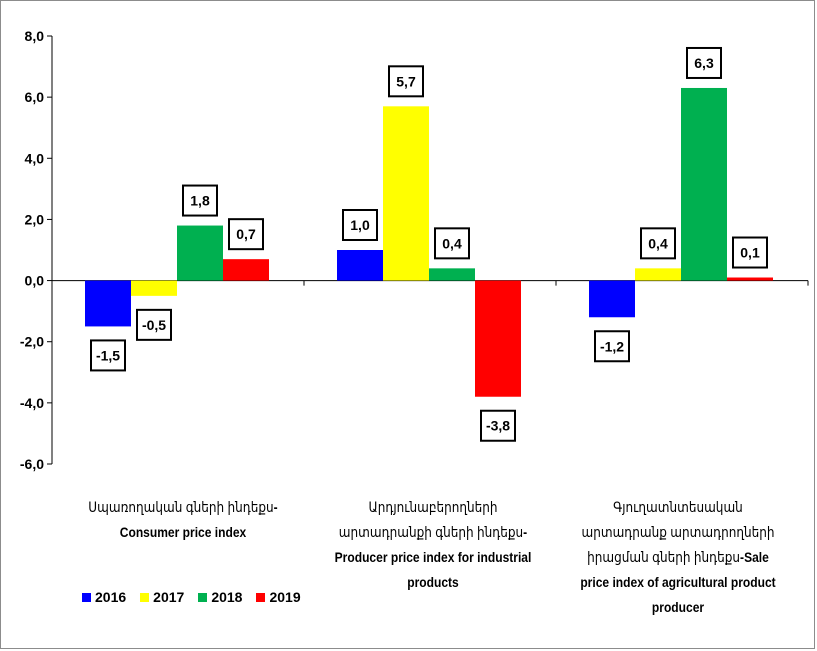 The height and width of the screenshot is (651, 817). I want to click on y-tick-label: -2,0, so click(32, 342).